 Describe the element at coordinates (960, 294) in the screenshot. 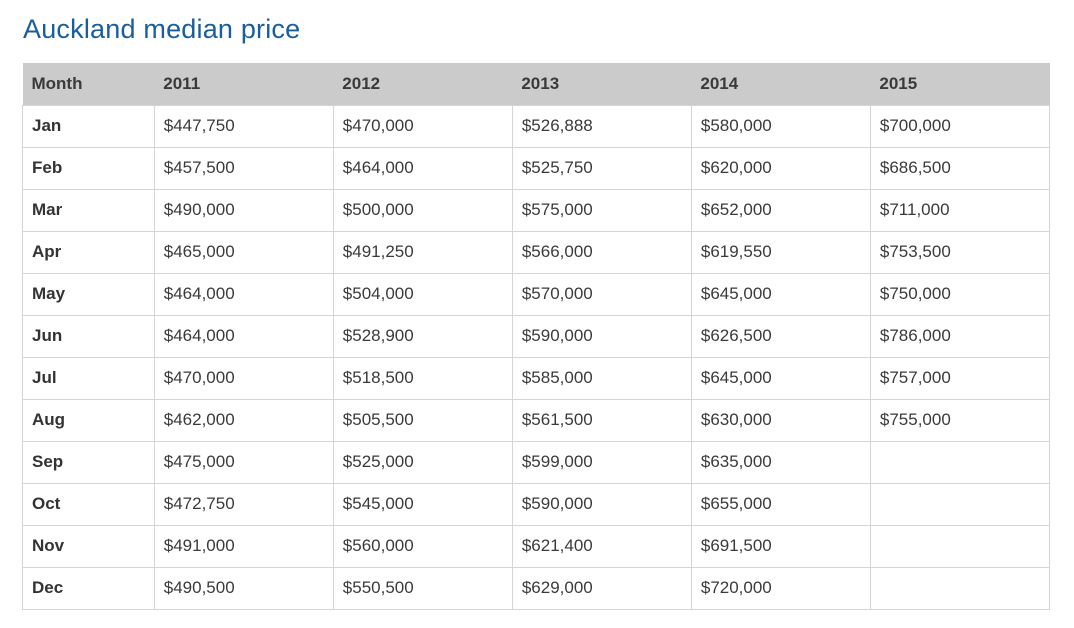

I see `price-cell: $750,000` at that location.